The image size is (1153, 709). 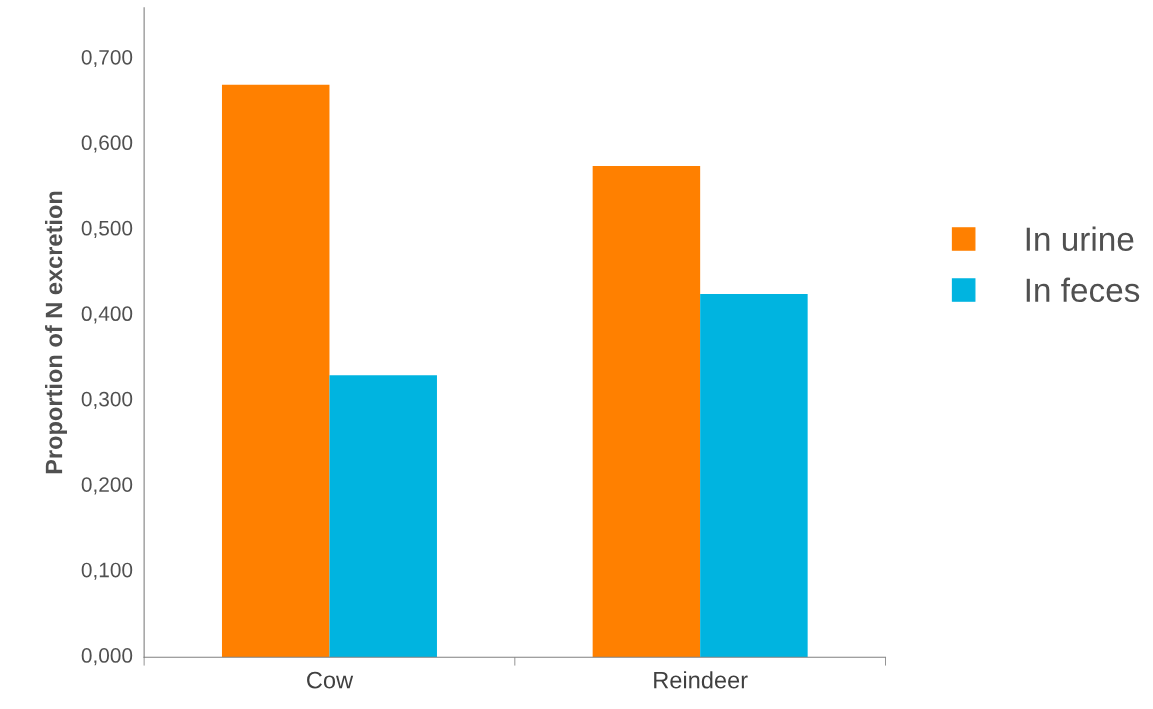 What do you see at coordinates (107, 571) in the screenshot?
I see `y-tick-label: 0,100` at bounding box center [107, 571].